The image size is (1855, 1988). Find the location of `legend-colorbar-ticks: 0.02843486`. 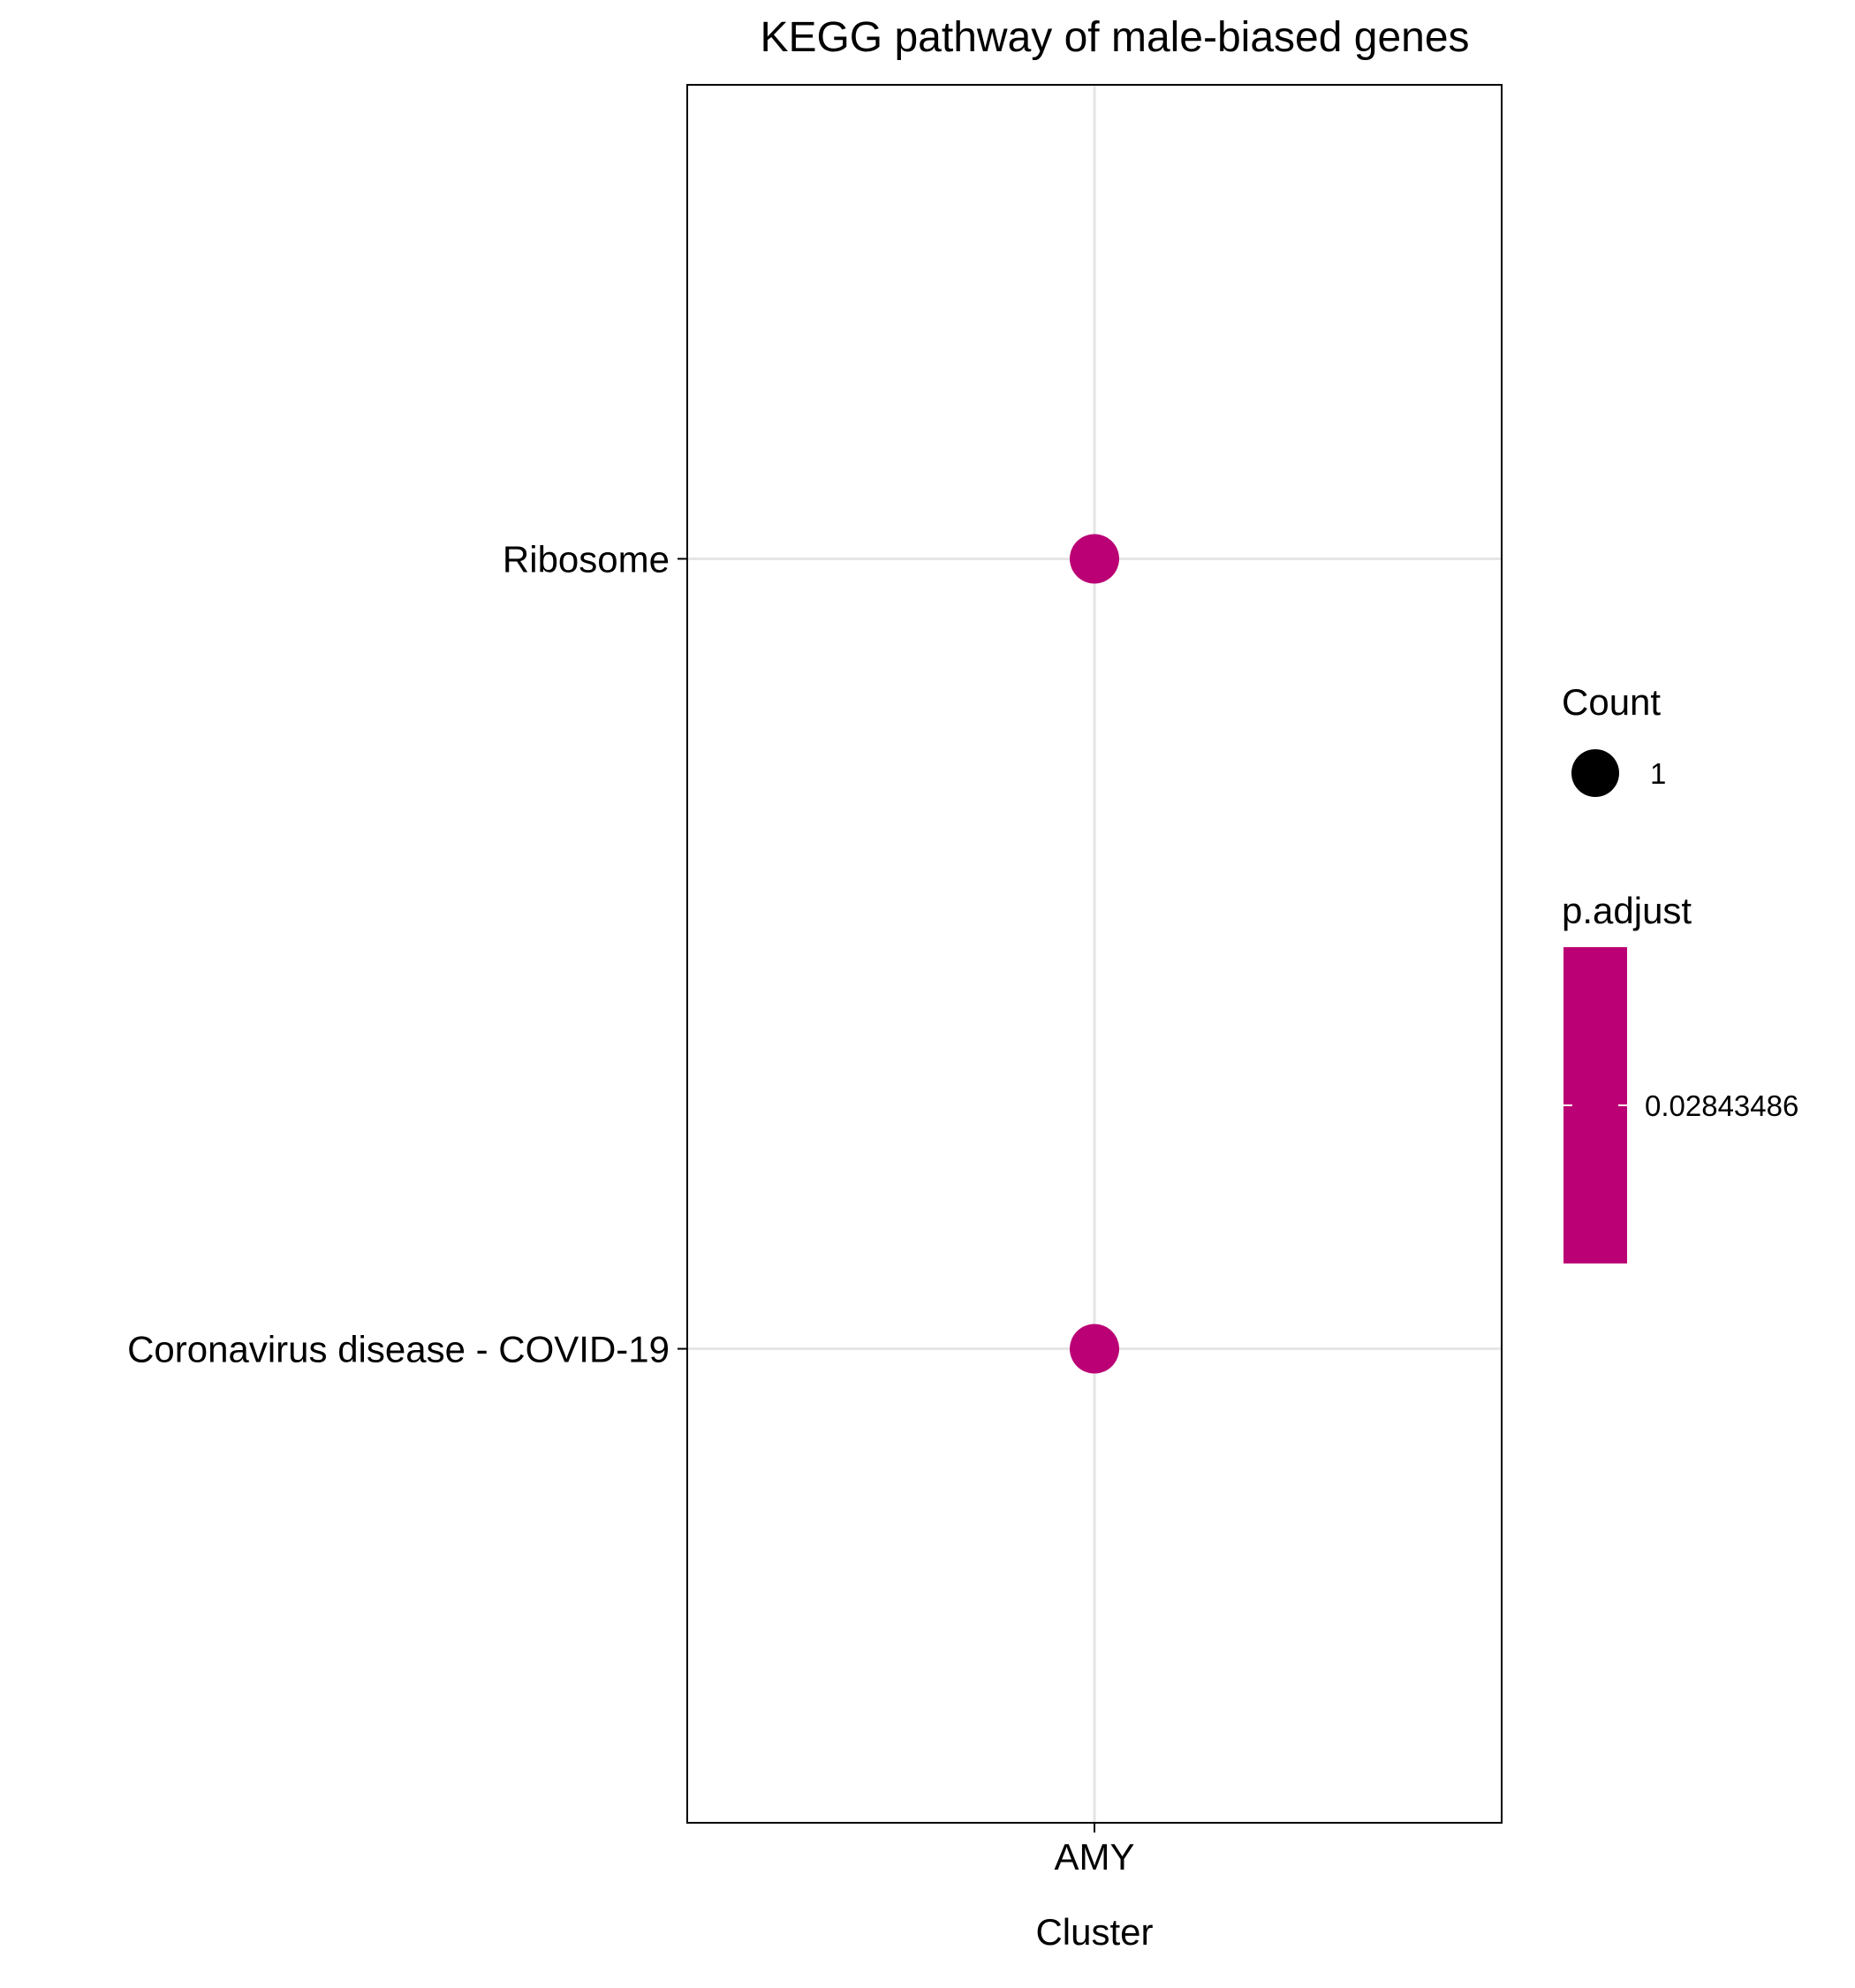

legend-colorbar-ticks: 0.02843486 is located at coordinates (1681, 1105).